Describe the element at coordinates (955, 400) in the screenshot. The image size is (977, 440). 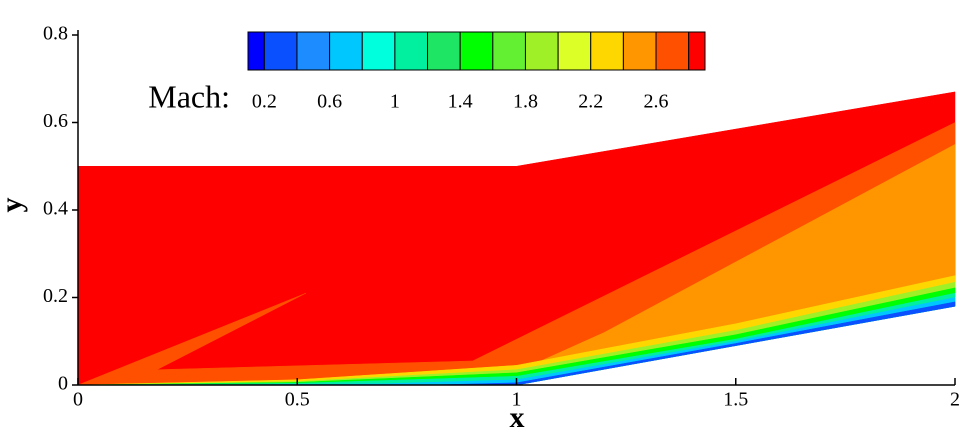
I see `x-tick-label: 2` at that location.